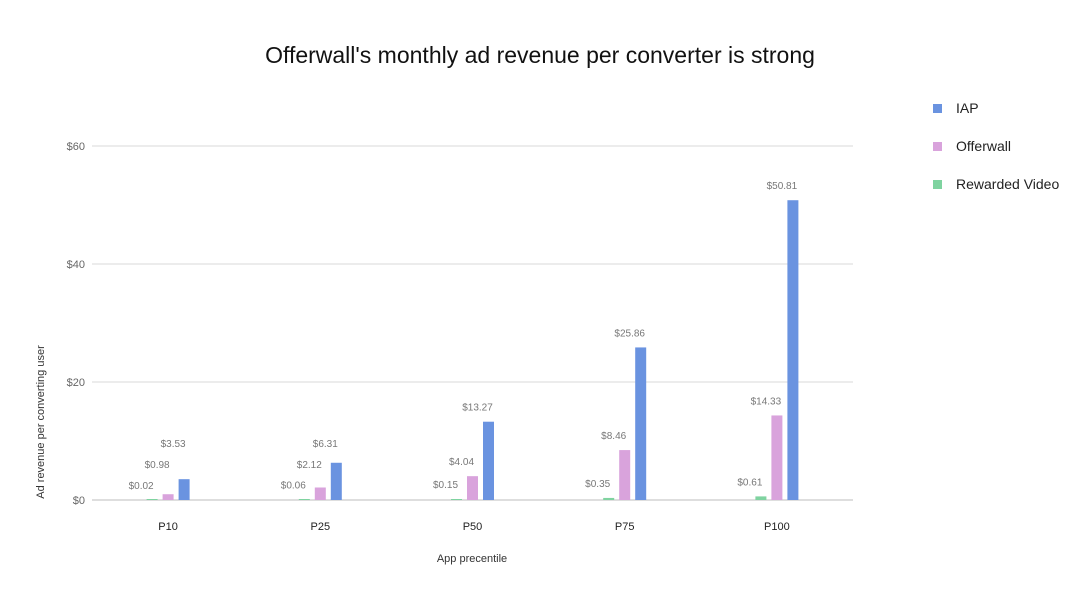 This screenshot has height=594, width=1080. Describe the element at coordinates (76, 265) in the screenshot. I see `y-tick-label: $40` at that location.